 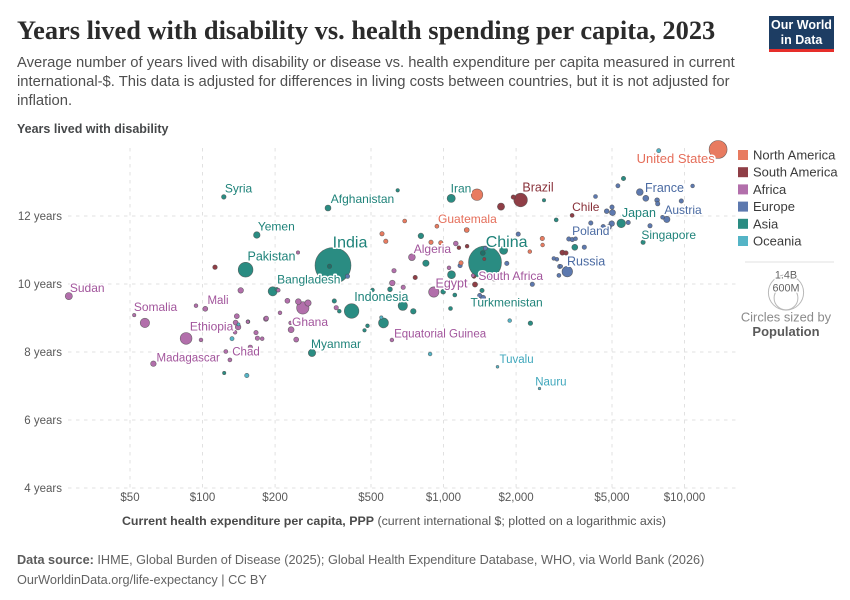 I want to click on svg-text: Egypt, so click(x=452, y=283).